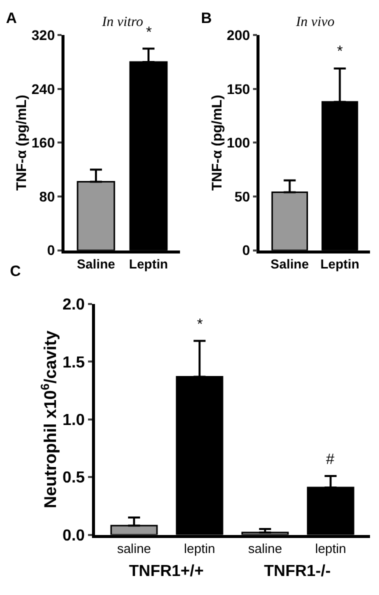 This screenshot has width=379, height=595. I want to click on y-tick-label: 100, so click(238, 142).